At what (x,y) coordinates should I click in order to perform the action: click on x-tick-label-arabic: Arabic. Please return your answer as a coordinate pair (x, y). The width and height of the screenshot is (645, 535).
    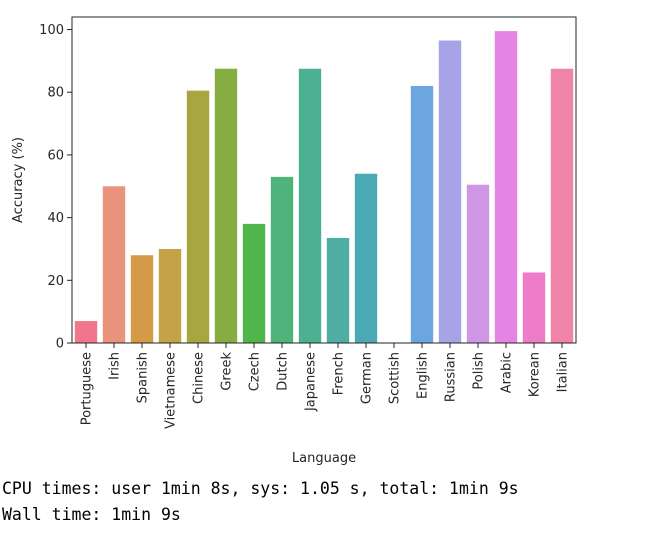
    Looking at the image, I should click on (507, 372).